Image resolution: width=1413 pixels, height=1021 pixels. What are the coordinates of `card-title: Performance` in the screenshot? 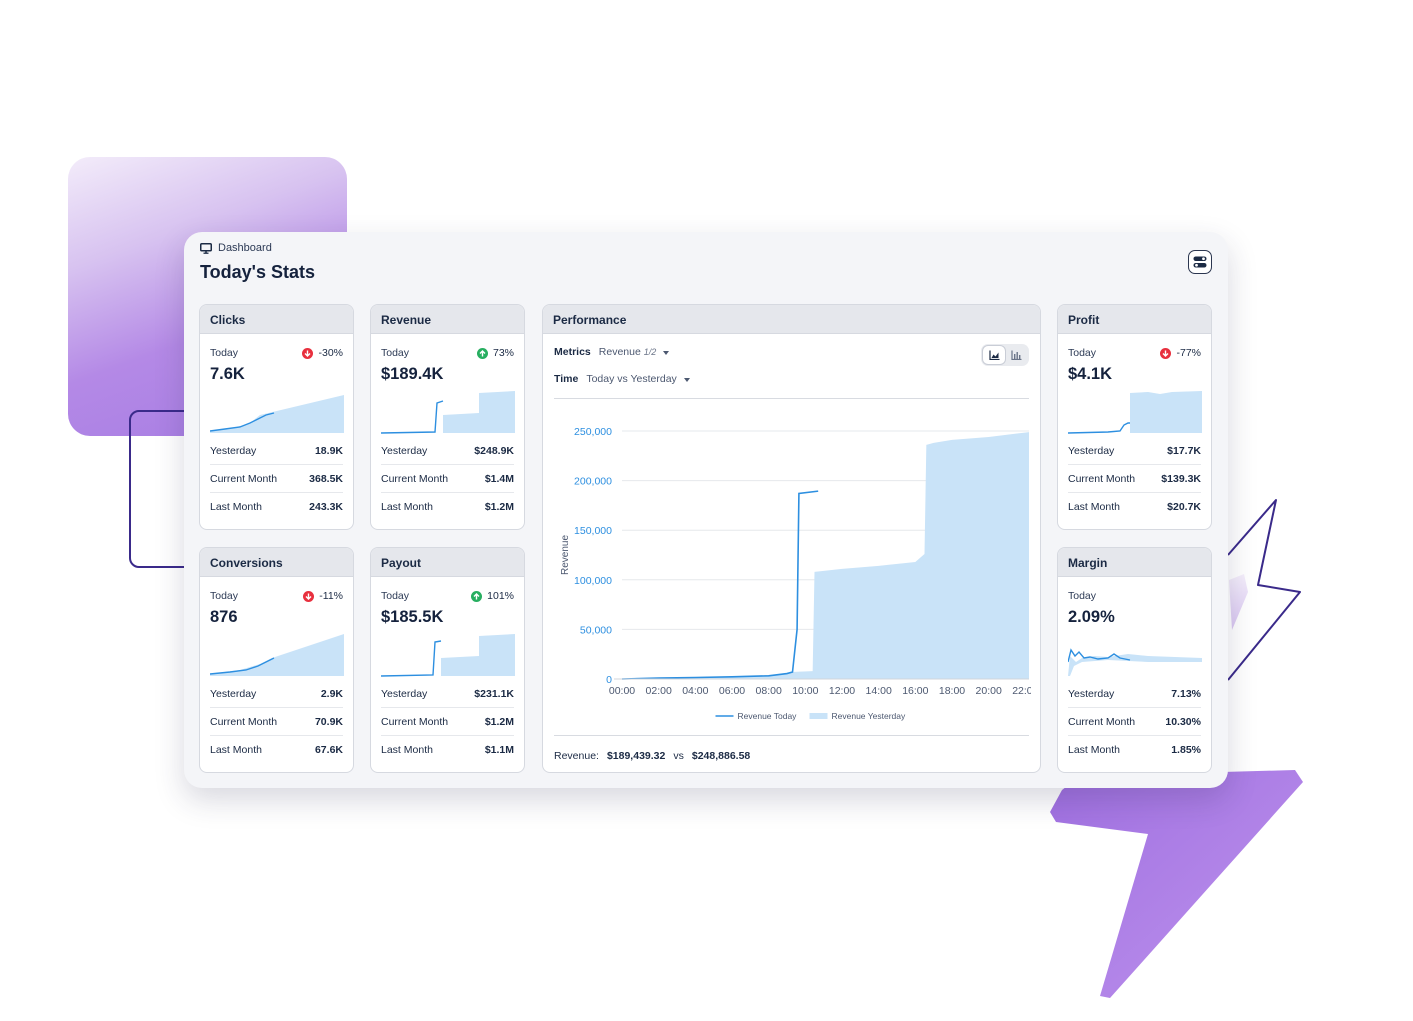 It's located at (791, 319).